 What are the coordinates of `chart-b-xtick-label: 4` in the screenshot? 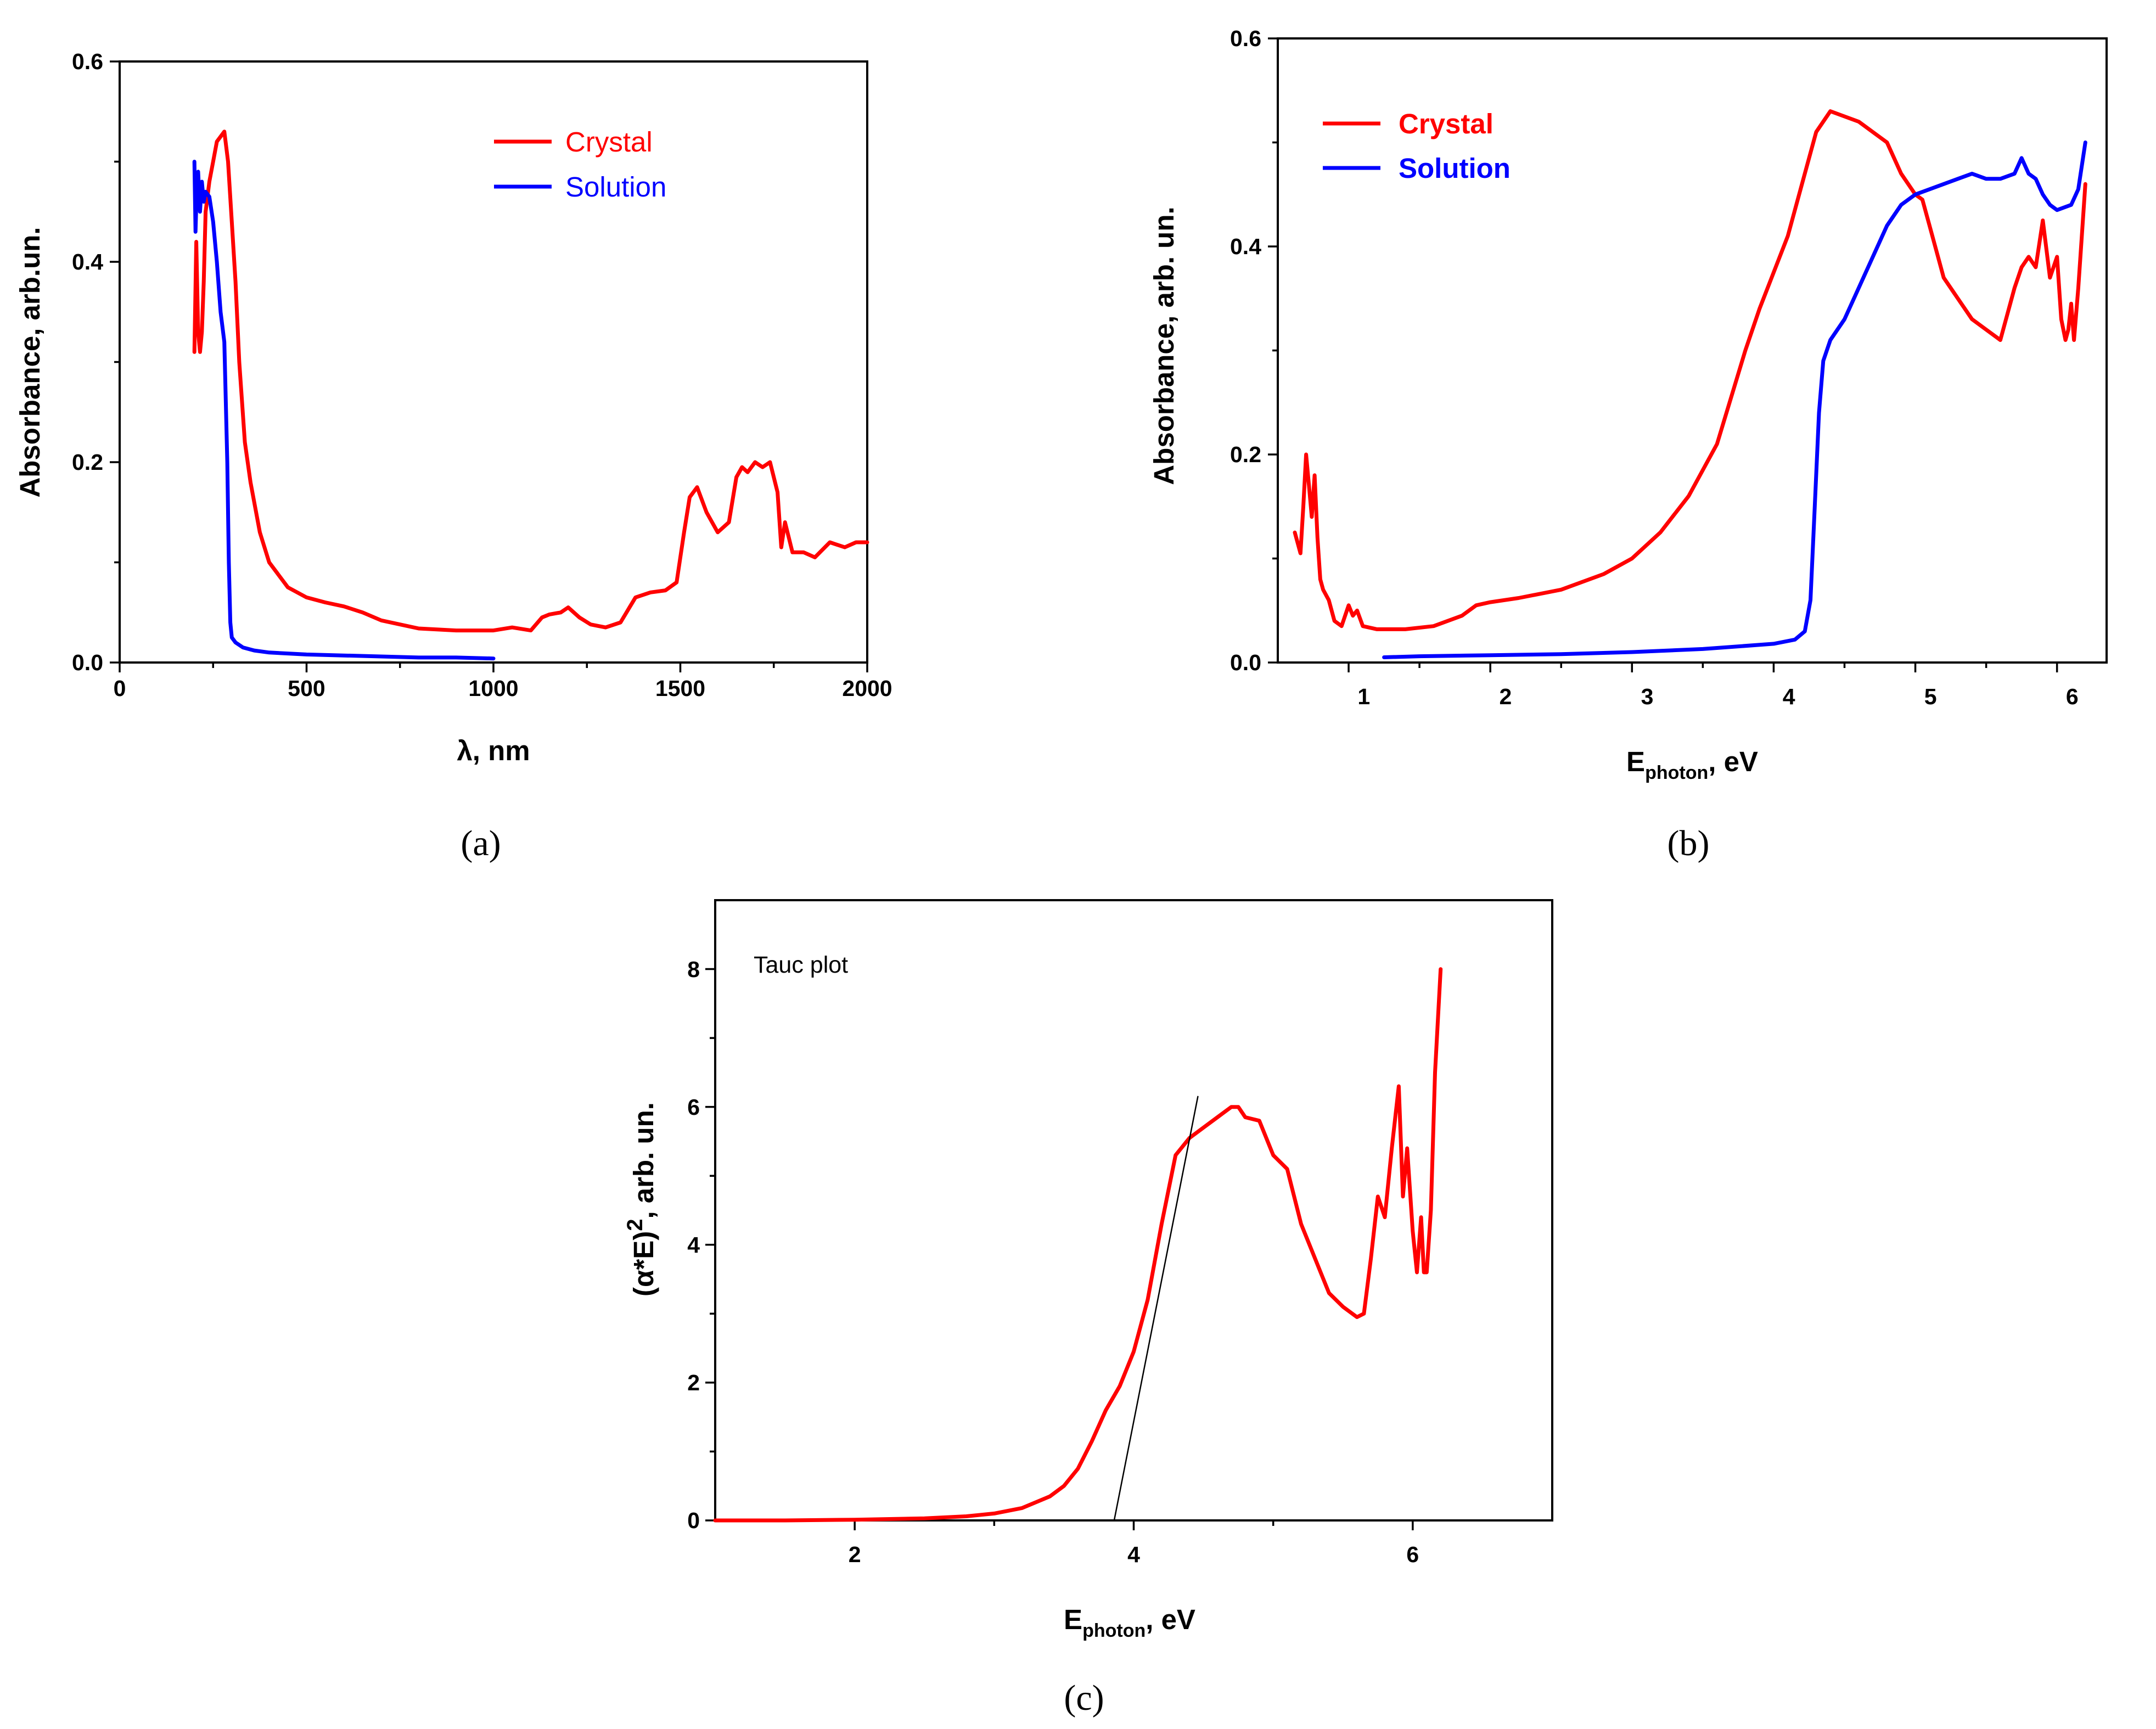 It's located at (1789, 697).